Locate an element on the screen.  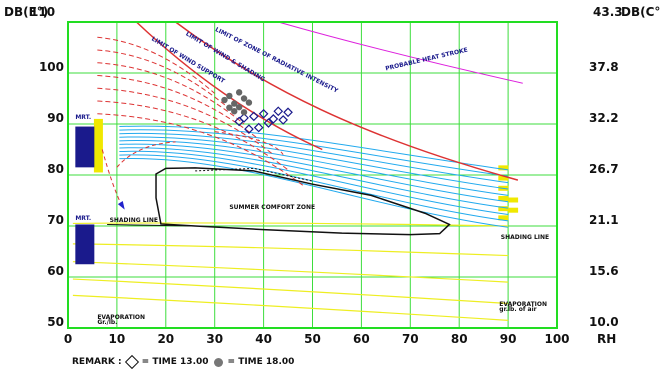
y-left-axis-label: DB(F°) is located at coordinates (26, 12).